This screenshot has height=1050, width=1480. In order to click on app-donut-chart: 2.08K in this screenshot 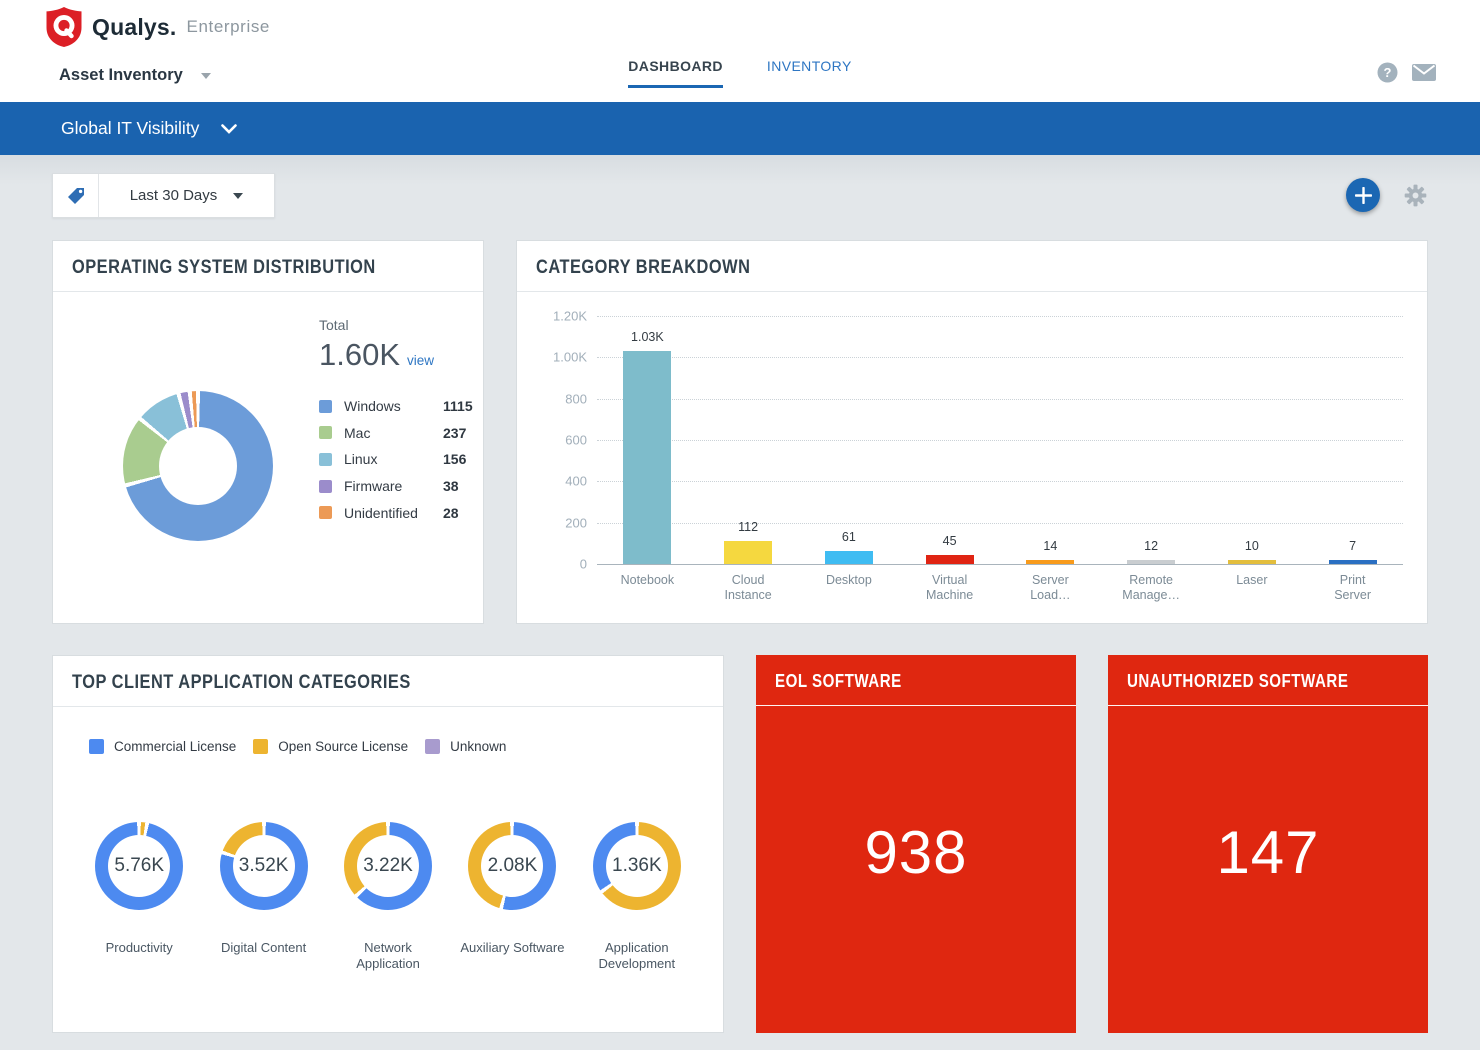, I will do `click(512, 866)`.